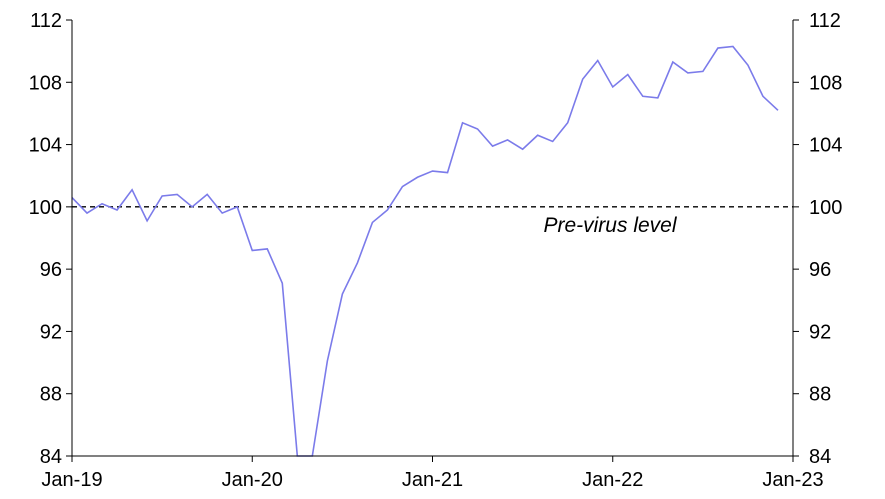 This screenshot has height=499, width=885. What do you see at coordinates (51, 457) in the screenshot?
I see `left-y-tick-label: 84` at bounding box center [51, 457].